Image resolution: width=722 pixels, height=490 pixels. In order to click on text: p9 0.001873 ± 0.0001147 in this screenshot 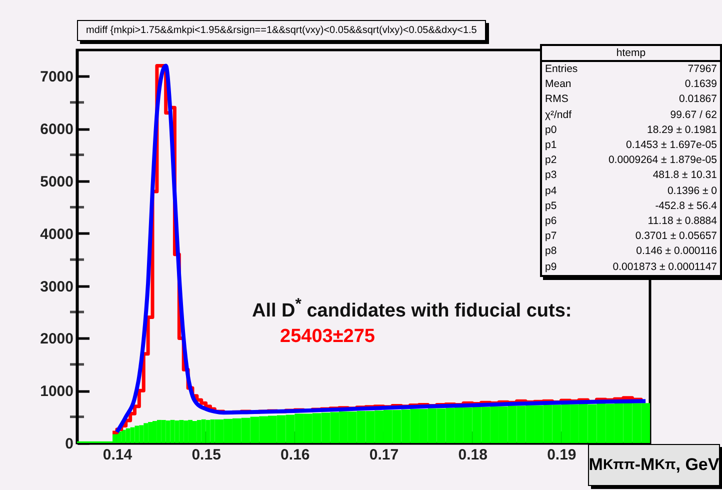, I will do `click(631, 266)`.